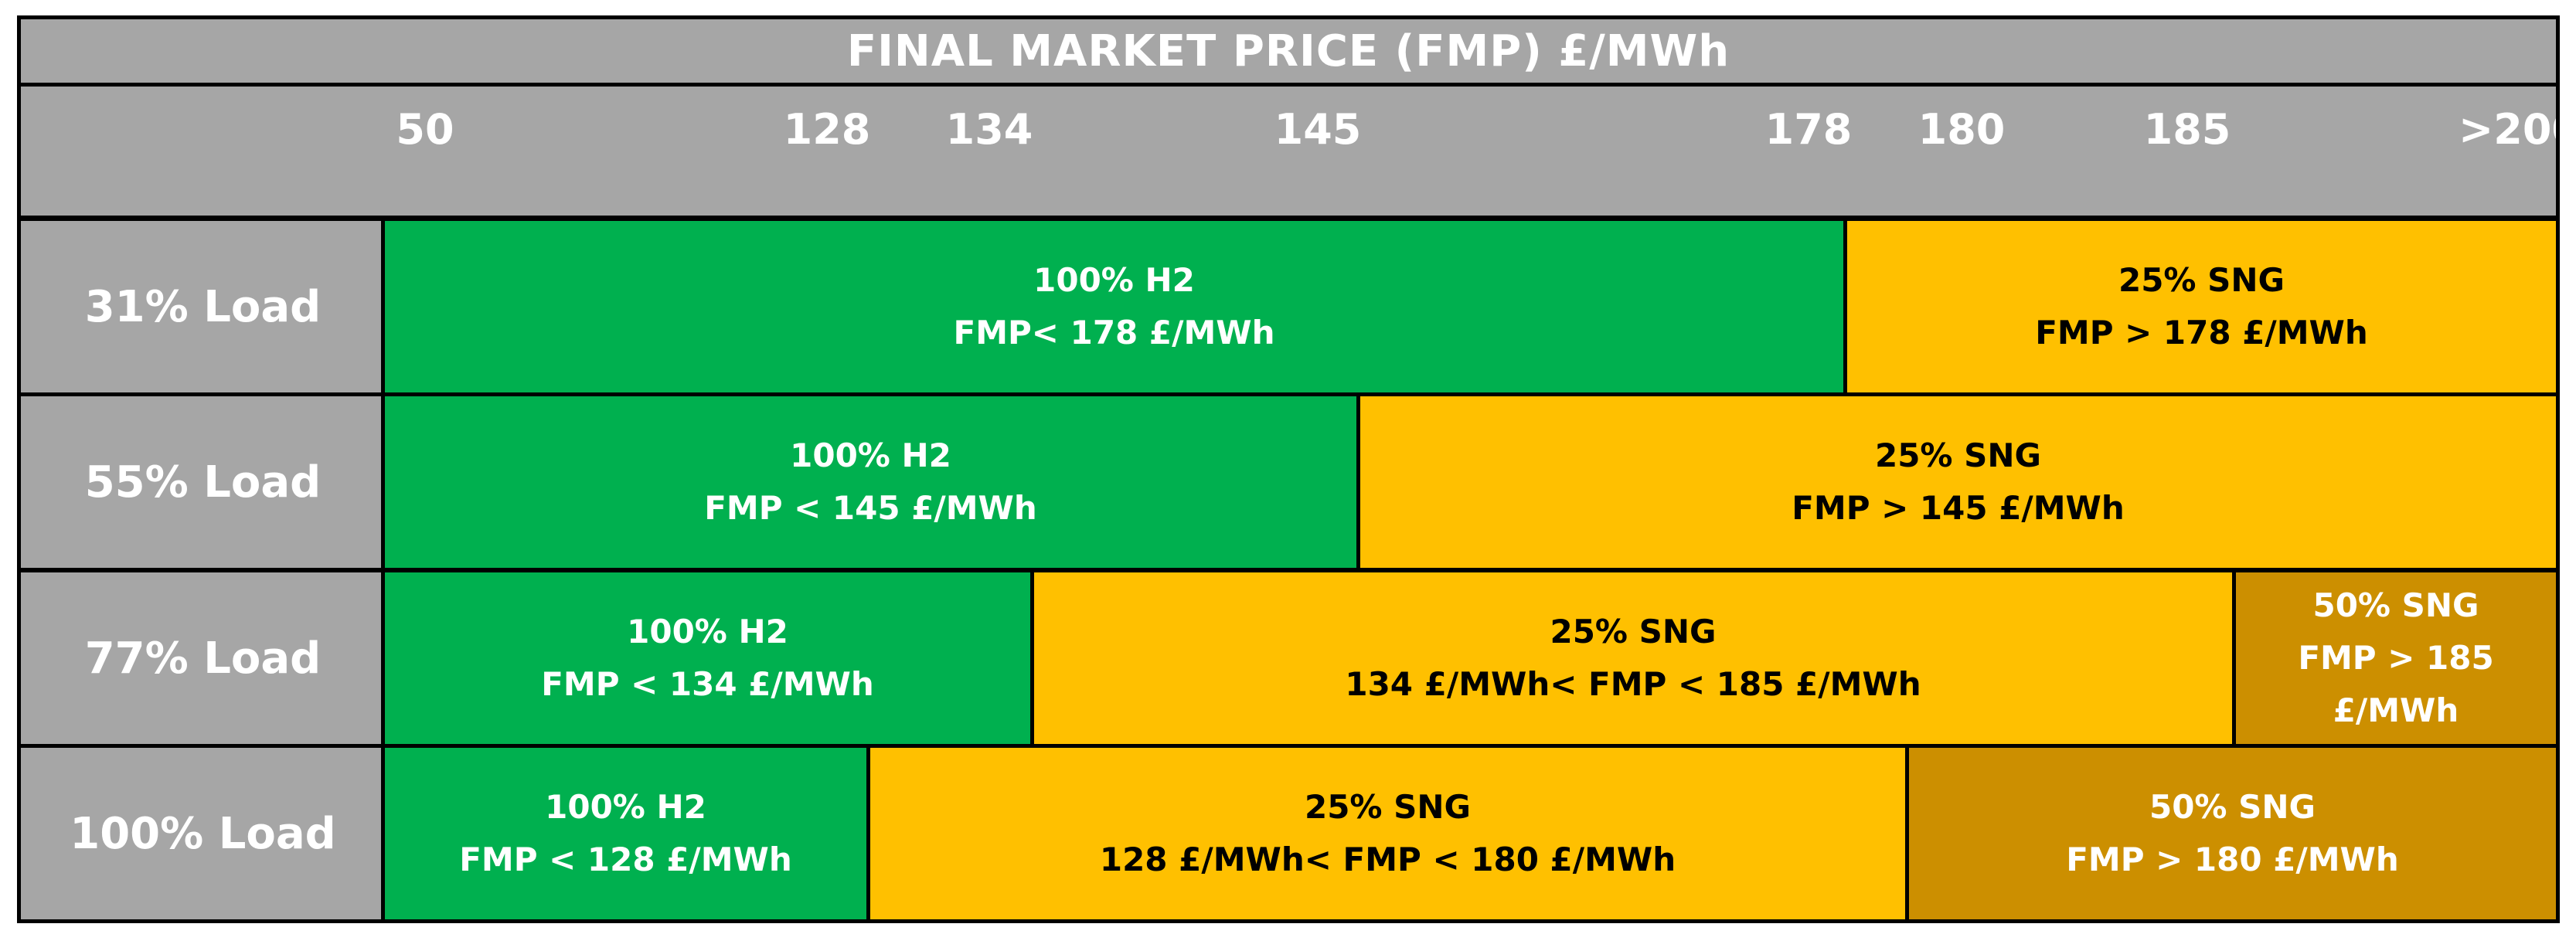  What do you see at coordinates (2201, 333) in the screenshot?
I see `segment-condition: FMP > 178 £/MWh` at bounding box center [2201, 333].